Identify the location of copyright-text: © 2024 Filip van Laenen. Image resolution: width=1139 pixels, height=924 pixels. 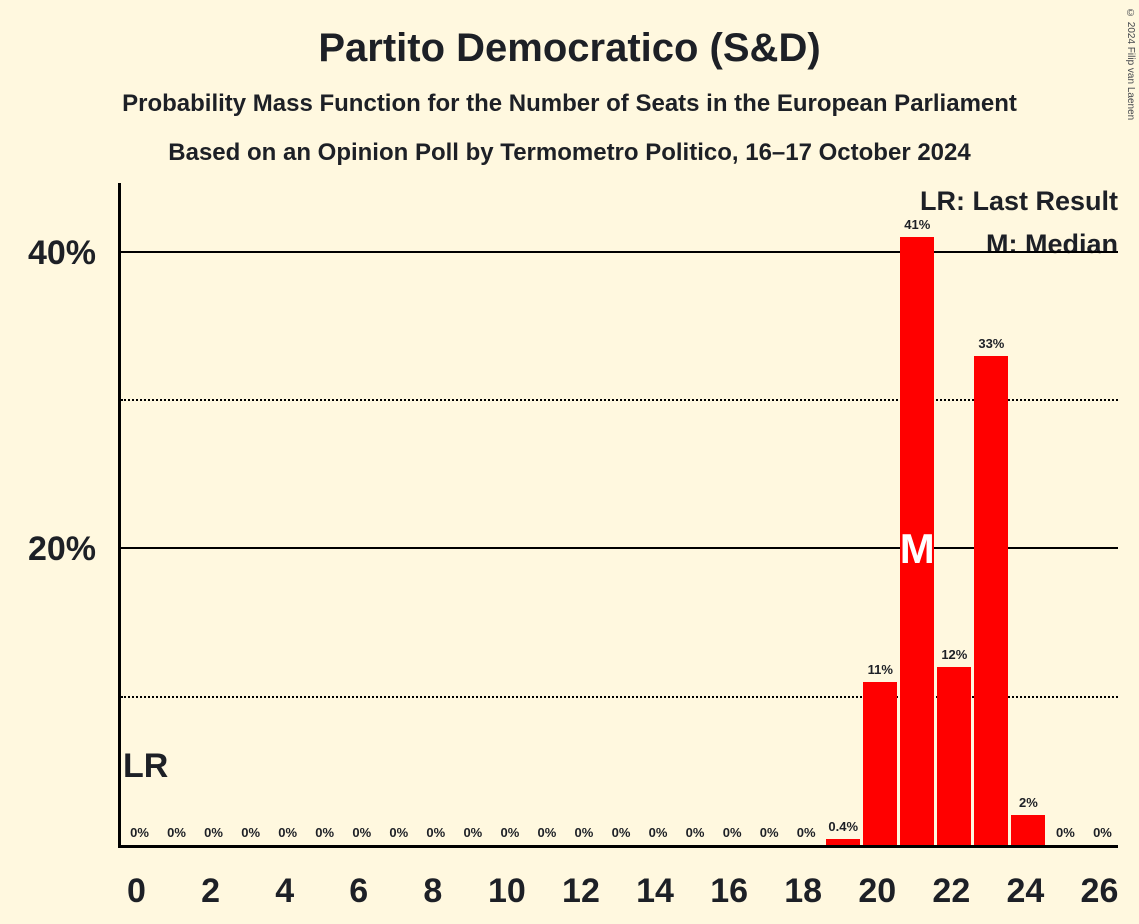
(1130, 64).